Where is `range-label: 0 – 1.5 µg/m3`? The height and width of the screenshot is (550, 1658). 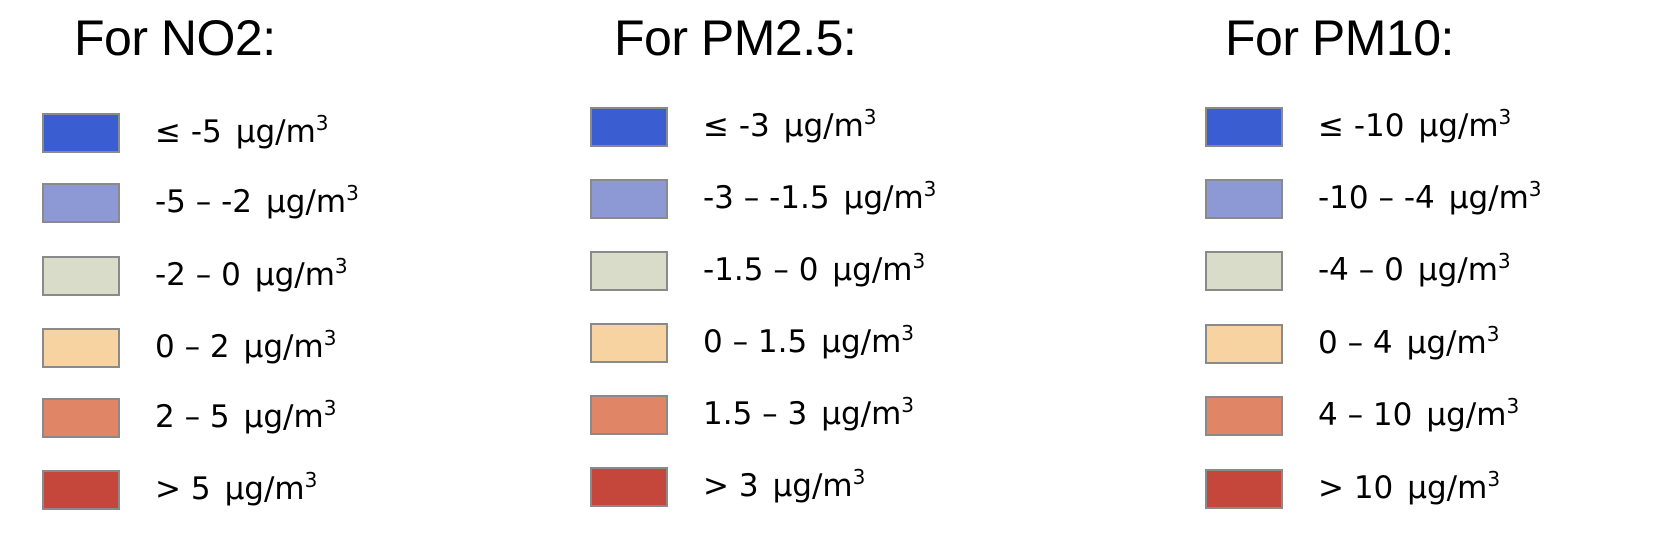
range-label: 0 – 1.5 µg/m3 is located at coordinates (808, 342).